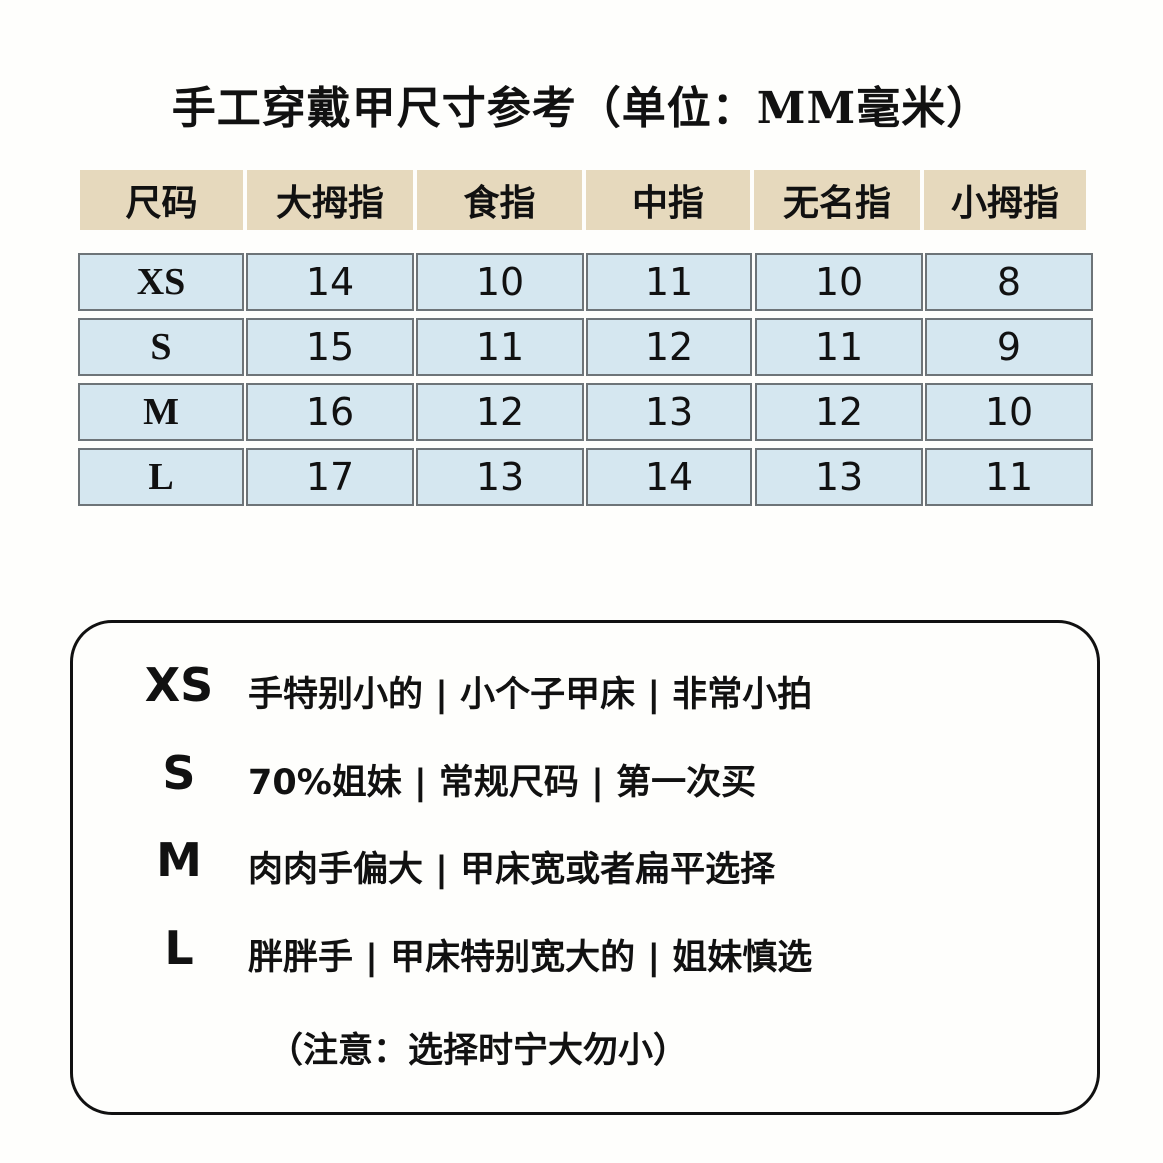 Image resolution: width=1163 pixels, height=1163 pixels. What do you see at coordinates (1009, 282) in the screenshot?
I see `measurement-cell: 8` at bounding box center [1009, 282].